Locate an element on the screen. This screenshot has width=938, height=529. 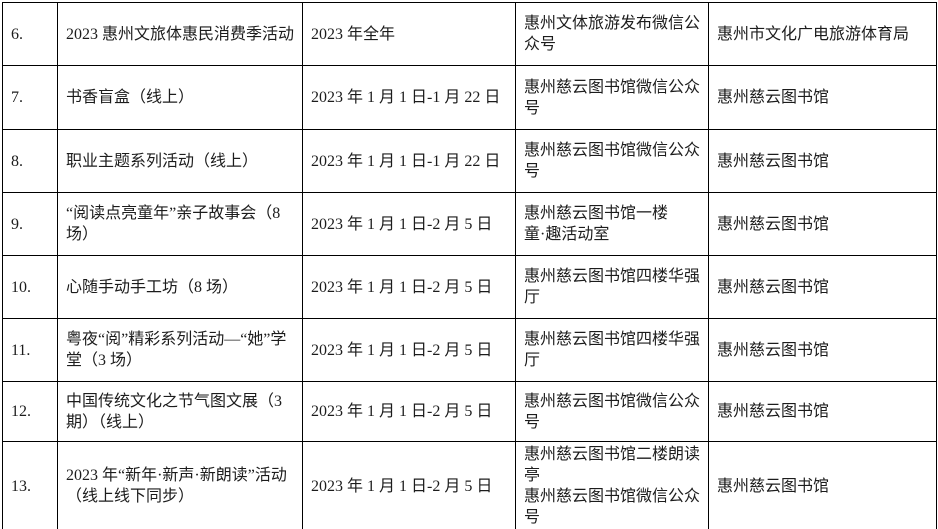
activity-cell: 职业主题系列活动（线上） is located at coordinates (180, 161).